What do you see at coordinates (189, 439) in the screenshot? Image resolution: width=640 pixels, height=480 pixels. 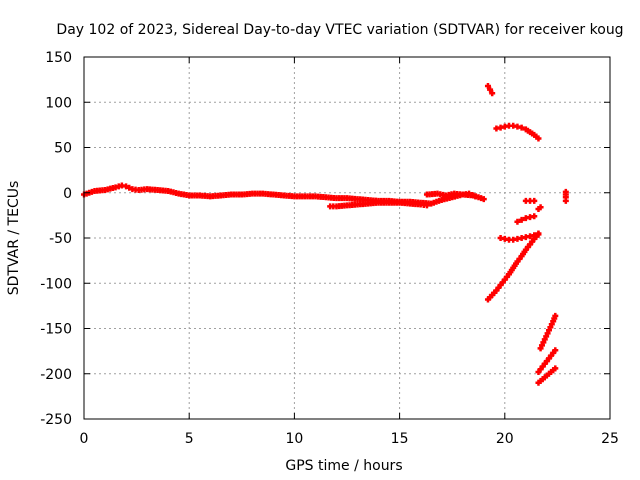 I see `x-tick-label: 5` at bounding box center [189, 439].